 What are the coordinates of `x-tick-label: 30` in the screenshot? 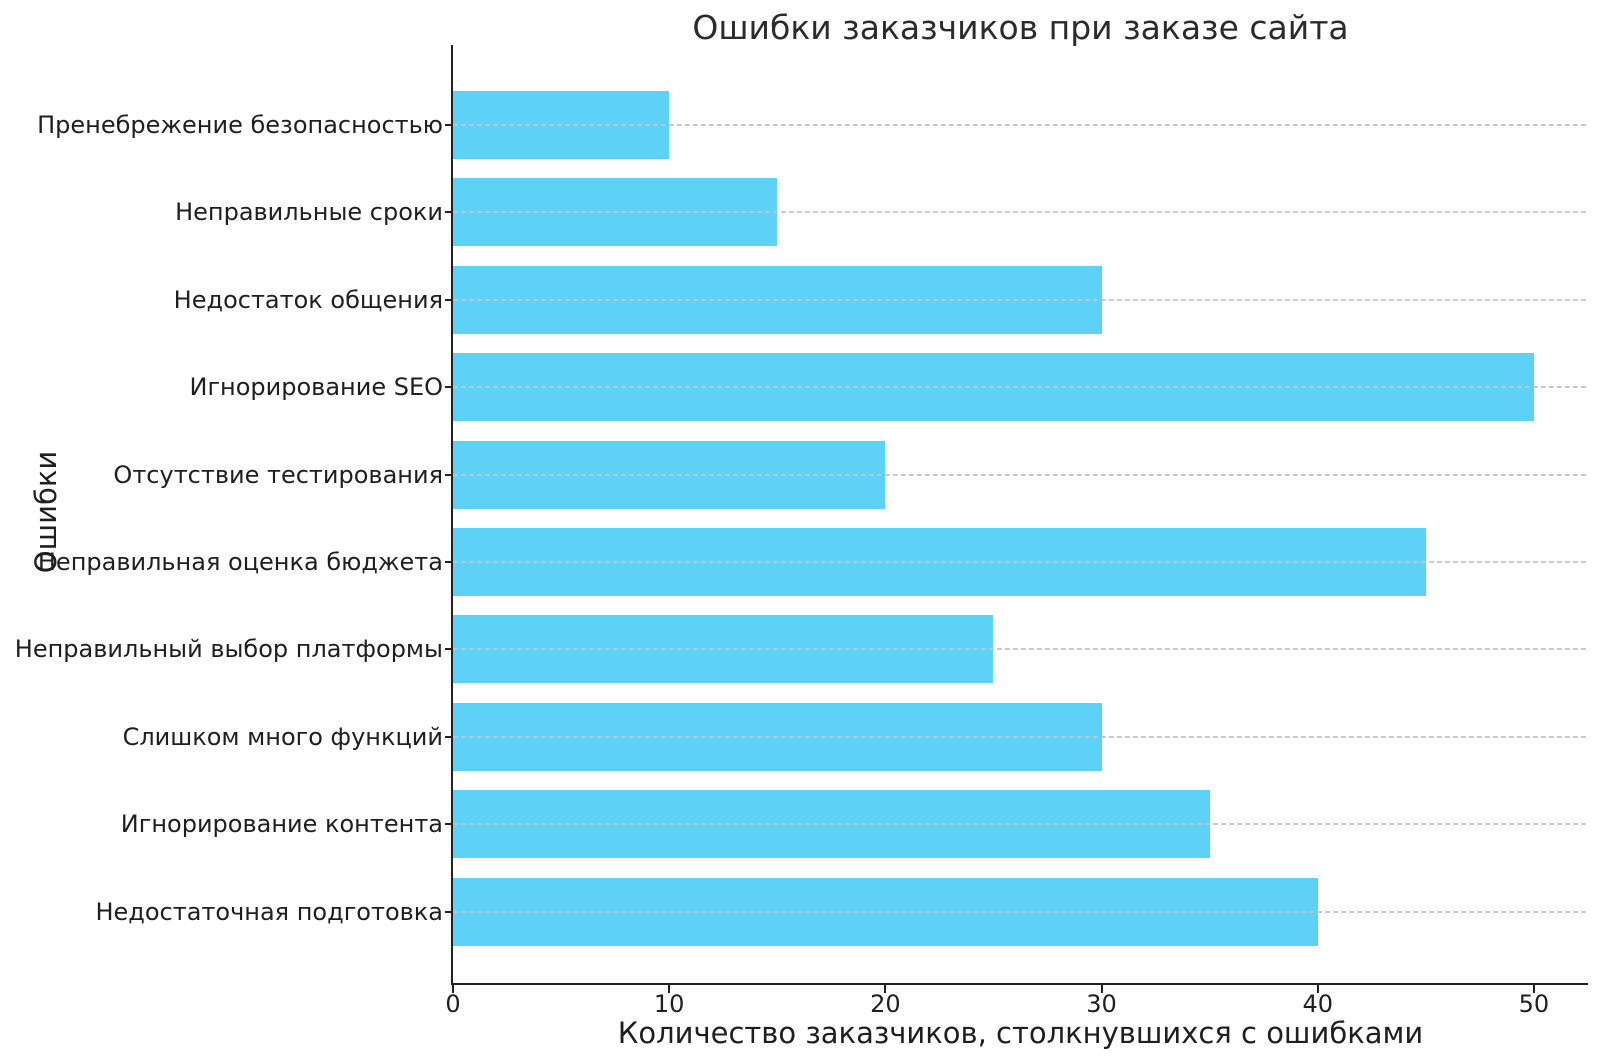 It's located at (1101, 1004).